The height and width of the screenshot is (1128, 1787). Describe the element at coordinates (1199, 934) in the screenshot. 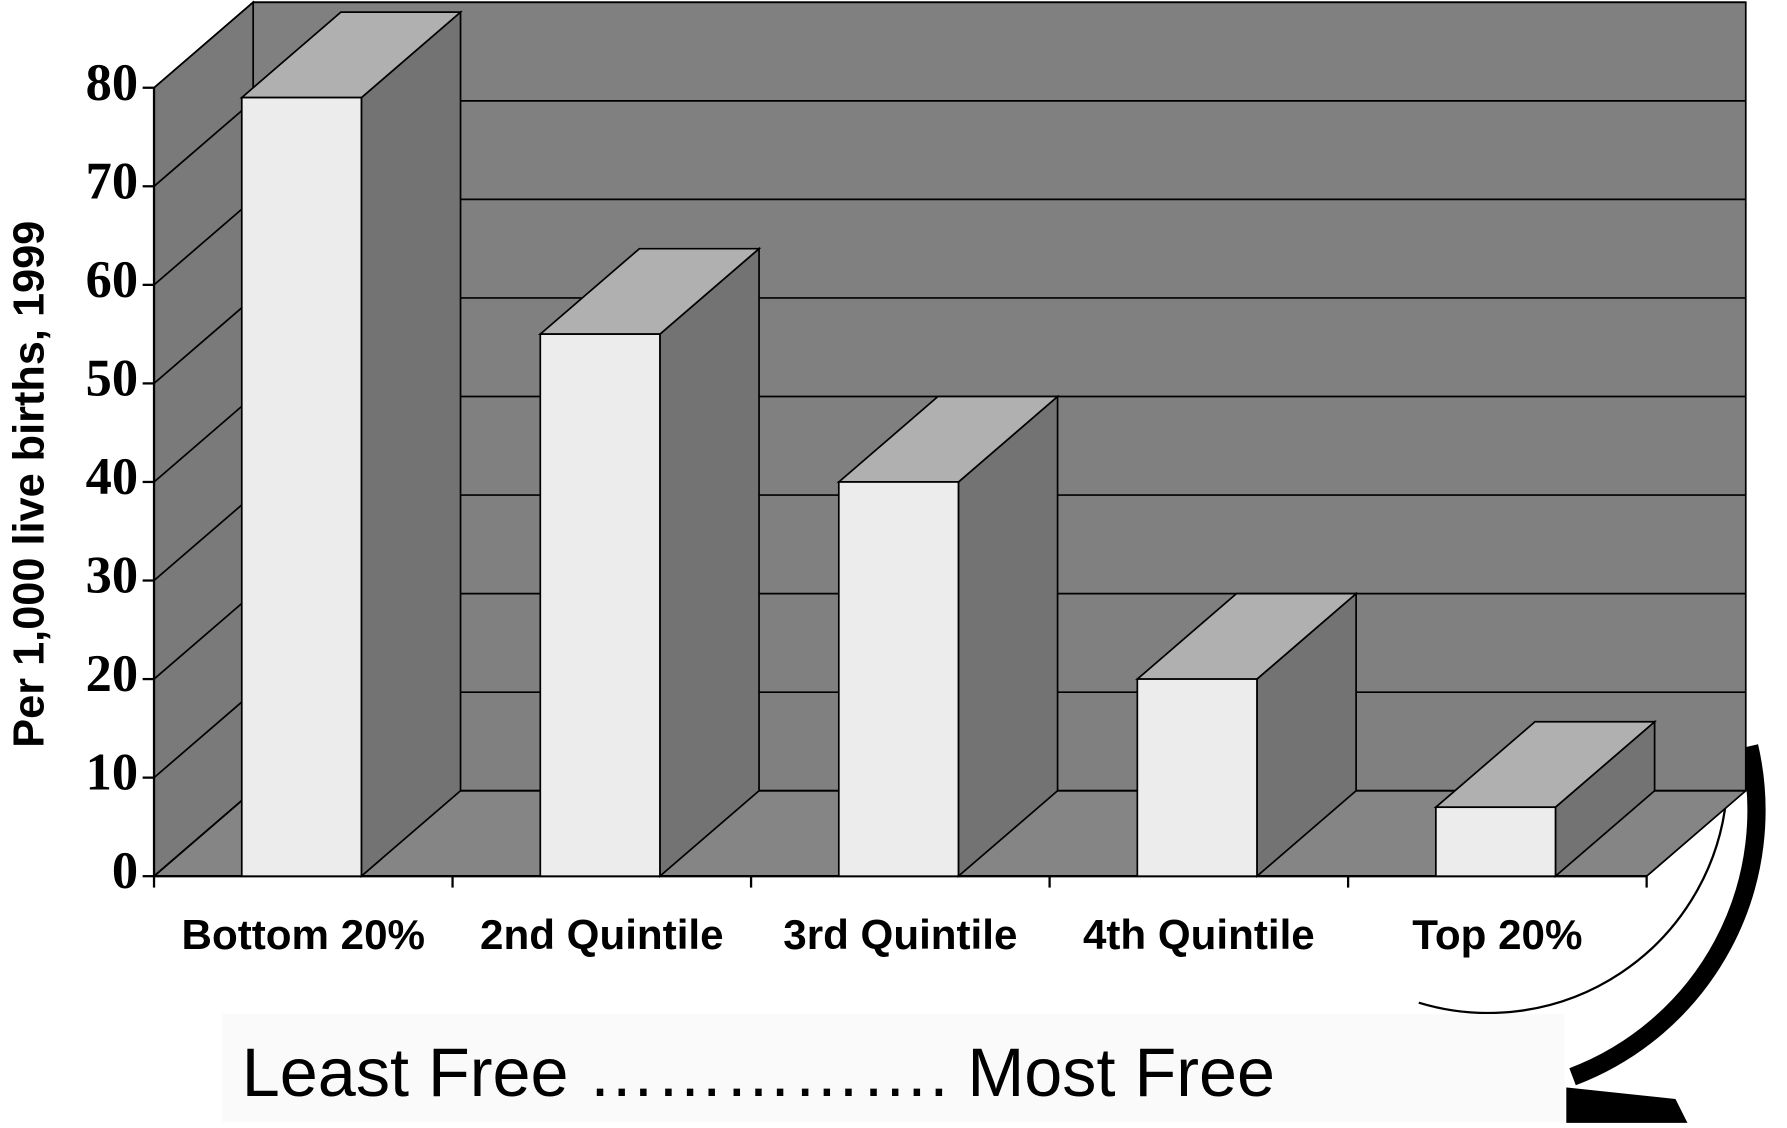

I see `x-tick-label: 4th Quintile` at that location.